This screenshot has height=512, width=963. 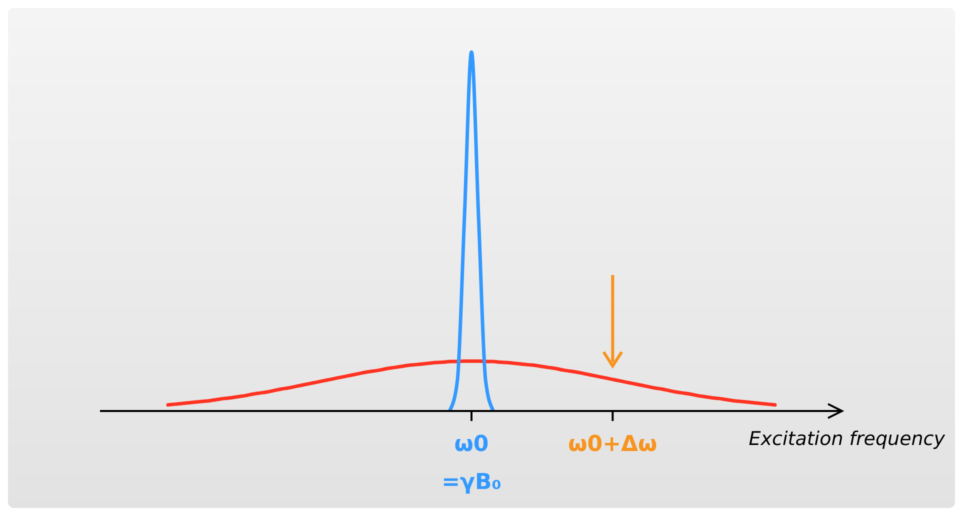 What do you see at coordinates (472, 463) in the screenshot?
I see `x-tick-label: ω0 =γB₀` at bounding box center [472, 463].